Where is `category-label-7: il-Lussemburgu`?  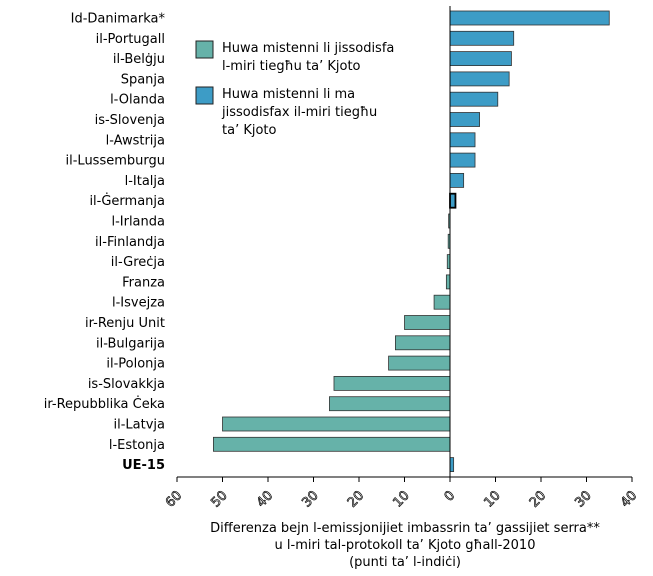
category-label-7: il-Lussemburgu is located at coordinates (115, 161).